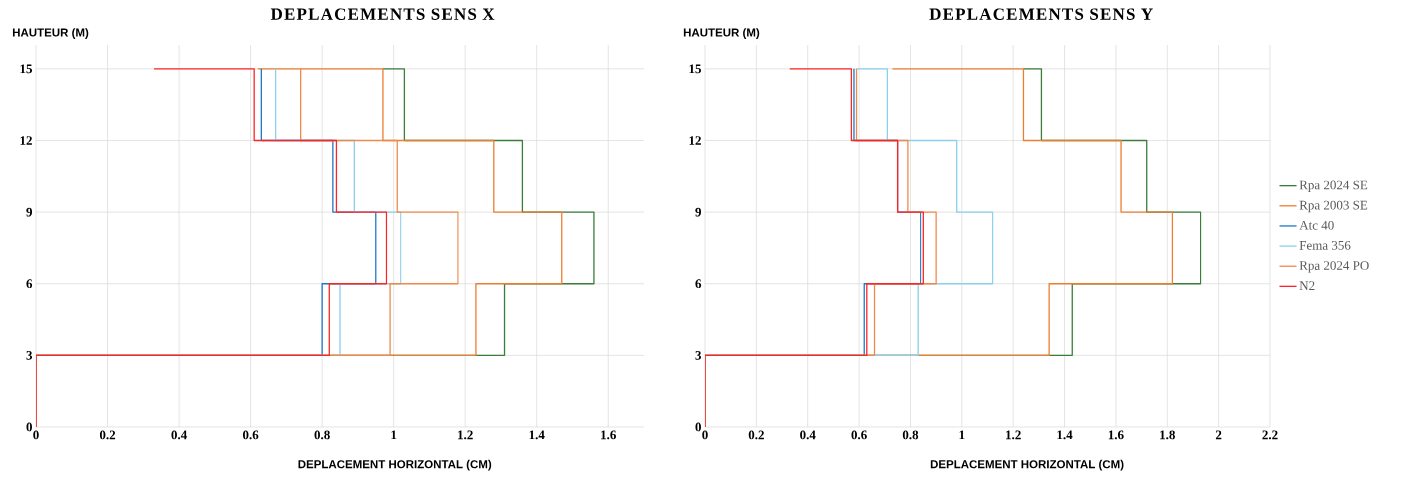 The width and height of the screenshot is (1421, 484). Describe the element at coordinates (1307, 285) in the screenshot. I see `legend-label: N2` at that location.